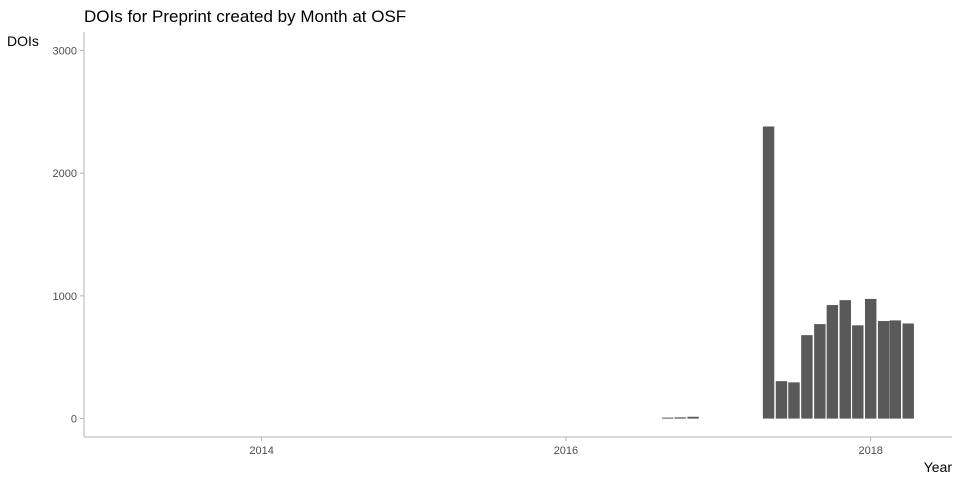 The height and width of the screenshot is (480, 960). What do you see at coordinates (566, 451) in the screenshot?
I see `x-tick-label: 2016` at bounding box center [566, 451].